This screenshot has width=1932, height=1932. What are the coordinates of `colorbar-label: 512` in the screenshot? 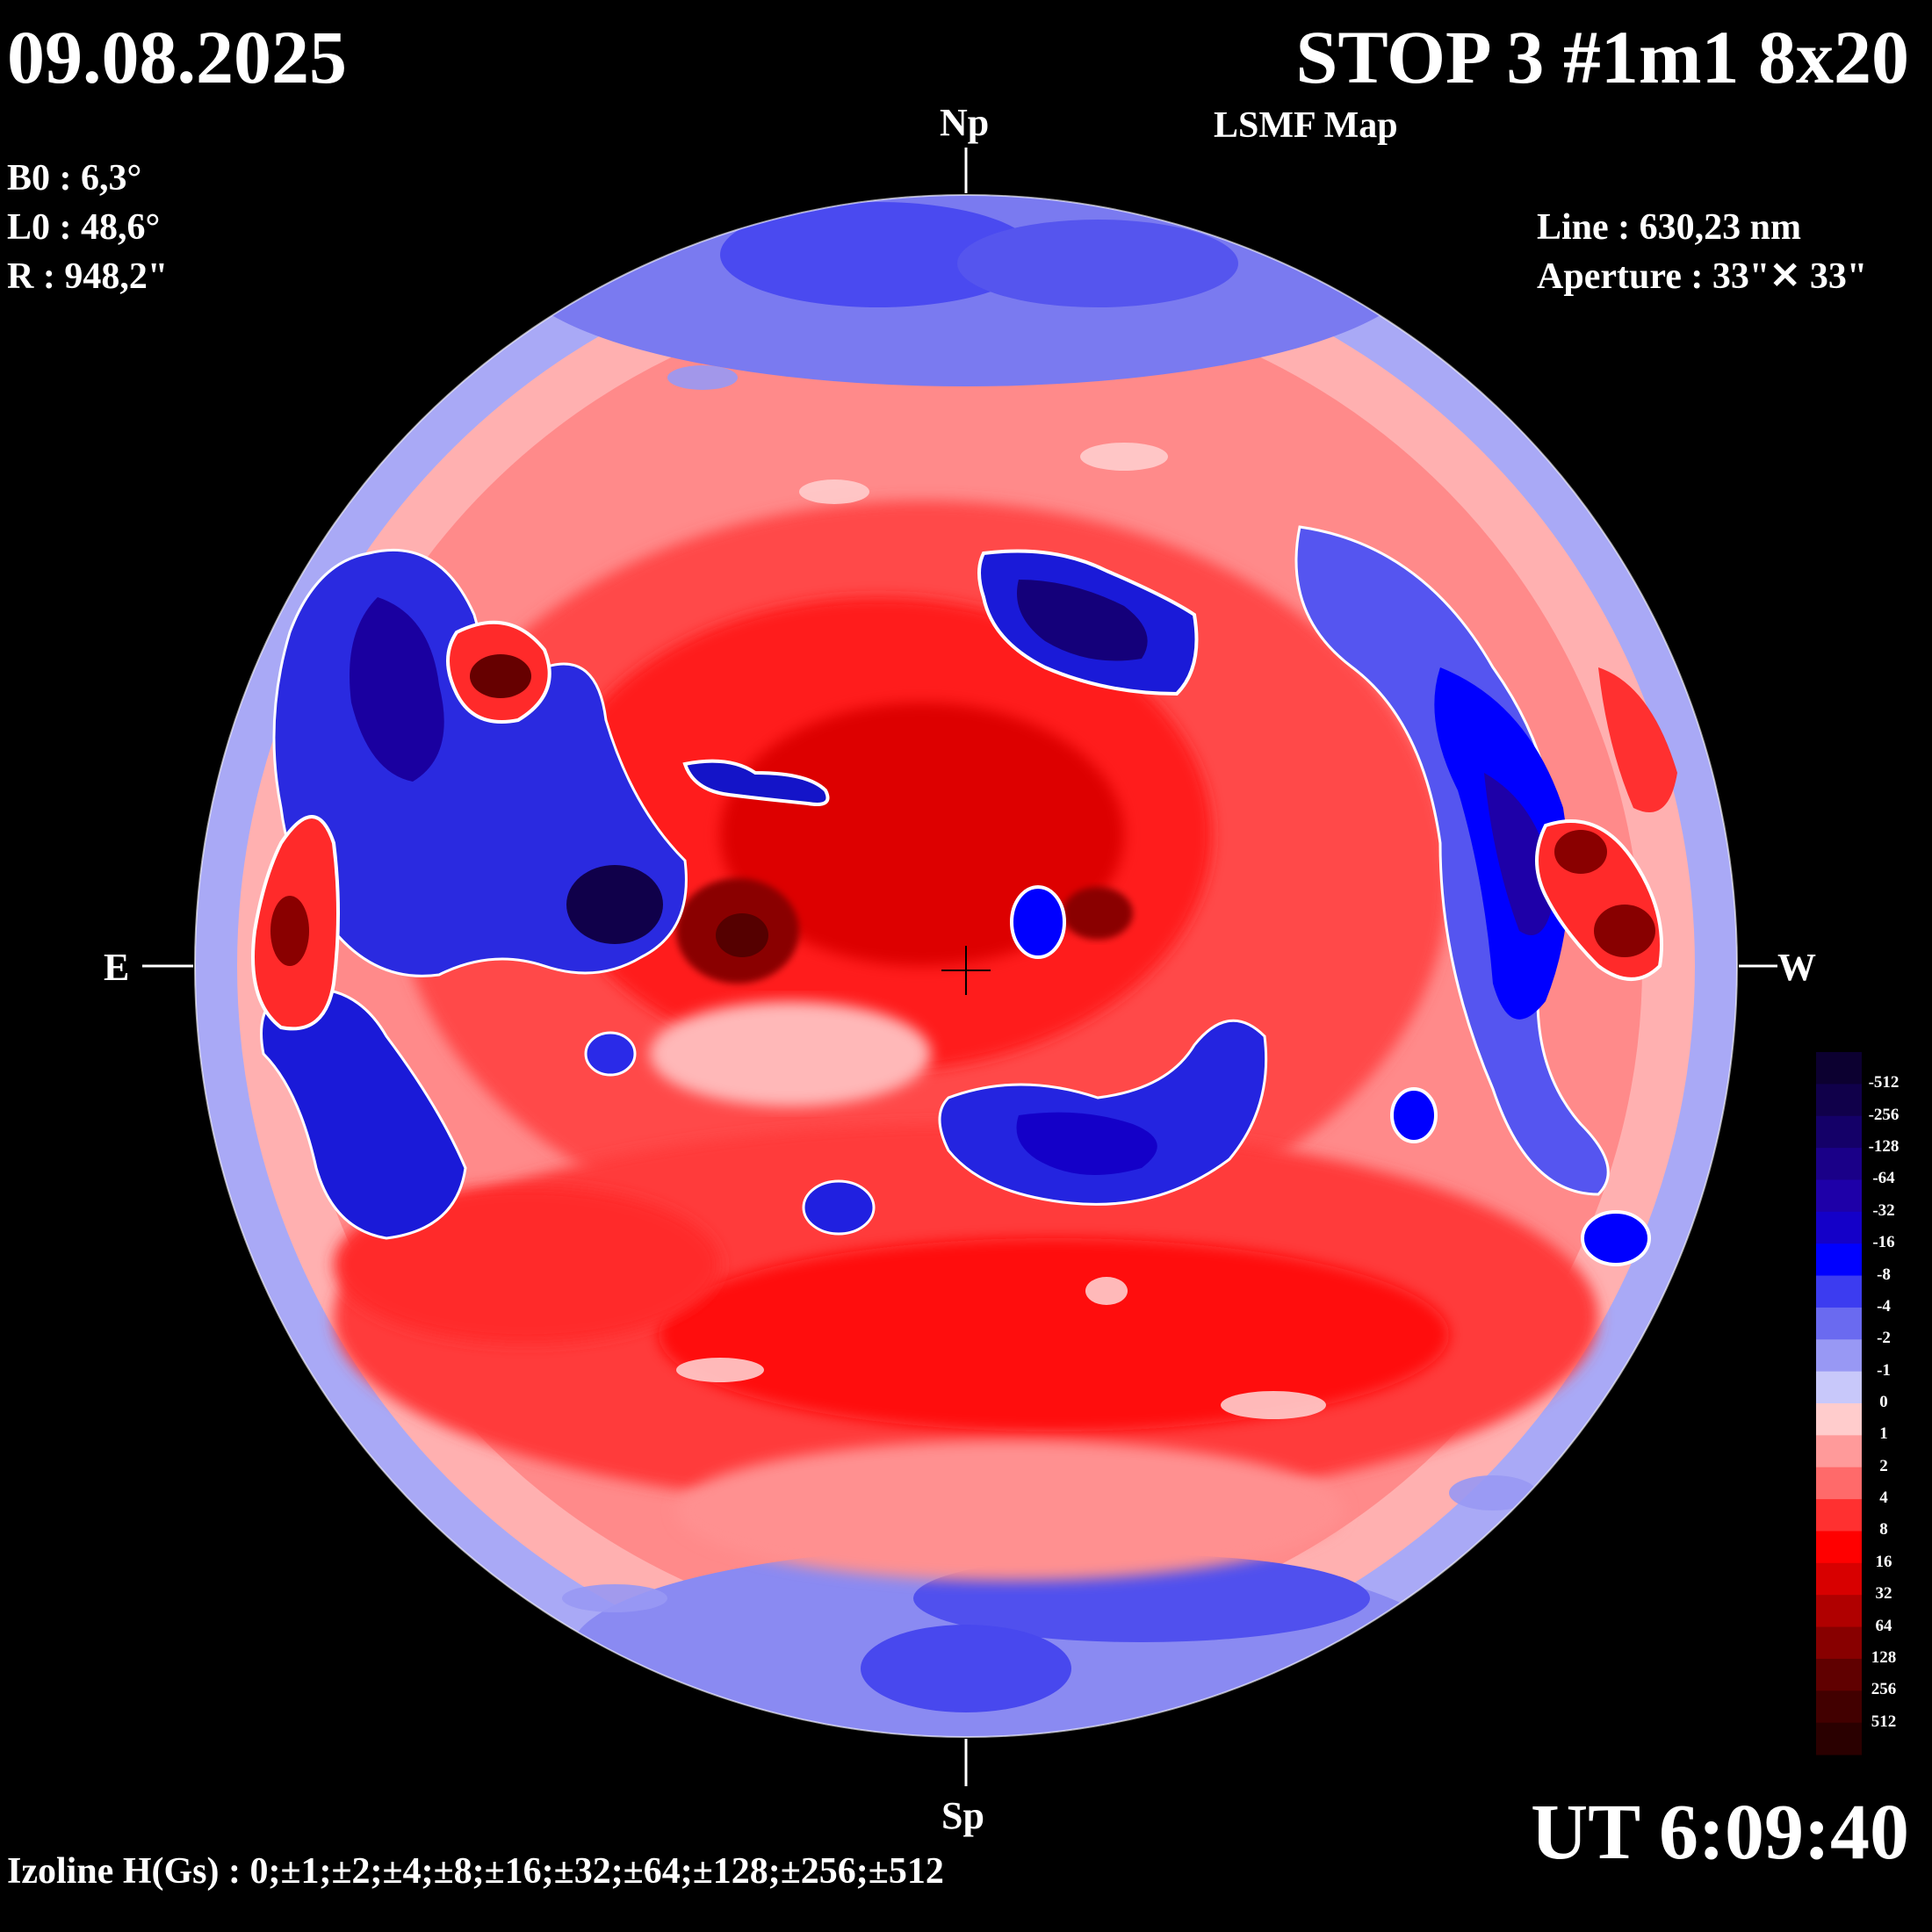 It's located at (1884, 1722).